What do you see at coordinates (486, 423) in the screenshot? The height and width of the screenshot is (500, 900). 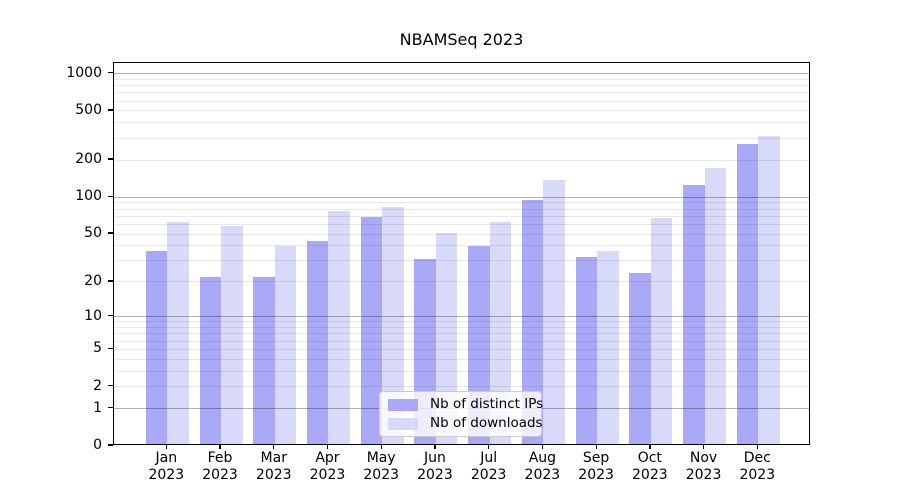 I see `legend-label-downloads: Nb of downloads` at bounding box center [486, 423].